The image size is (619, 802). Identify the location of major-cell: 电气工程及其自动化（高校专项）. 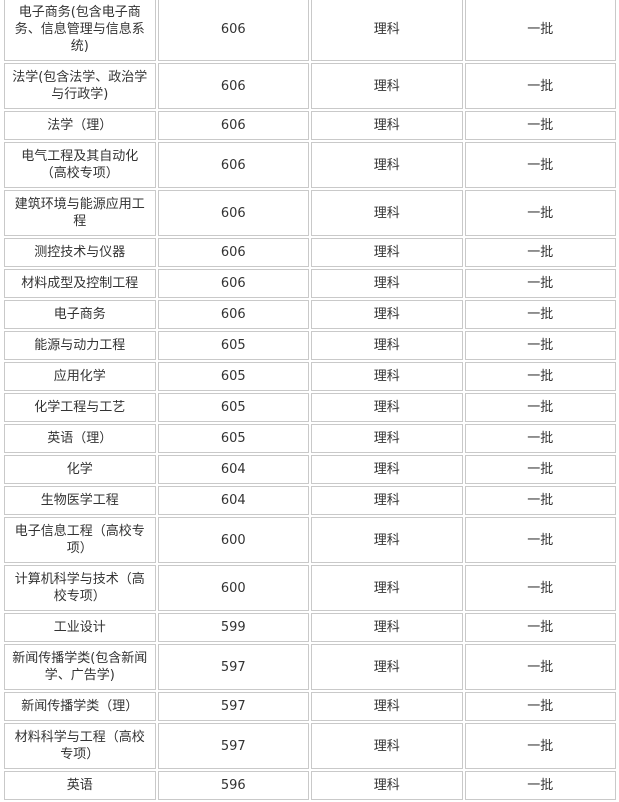
(80, 165).